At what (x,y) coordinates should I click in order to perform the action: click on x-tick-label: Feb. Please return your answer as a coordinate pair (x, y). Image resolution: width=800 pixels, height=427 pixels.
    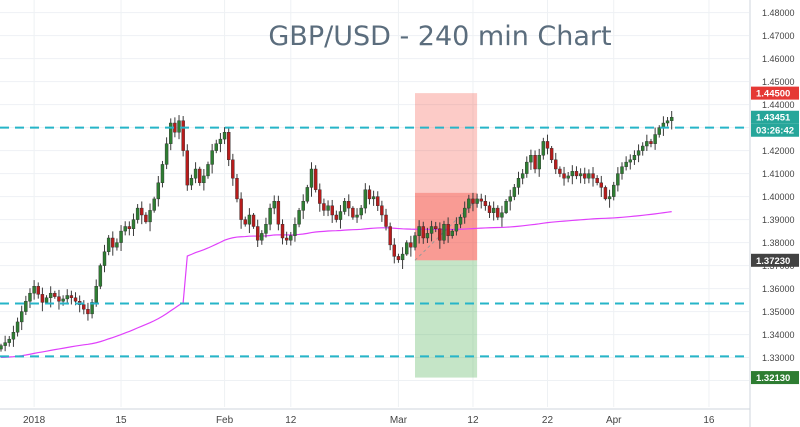
    Looking at the image, I should click on (225, 420).